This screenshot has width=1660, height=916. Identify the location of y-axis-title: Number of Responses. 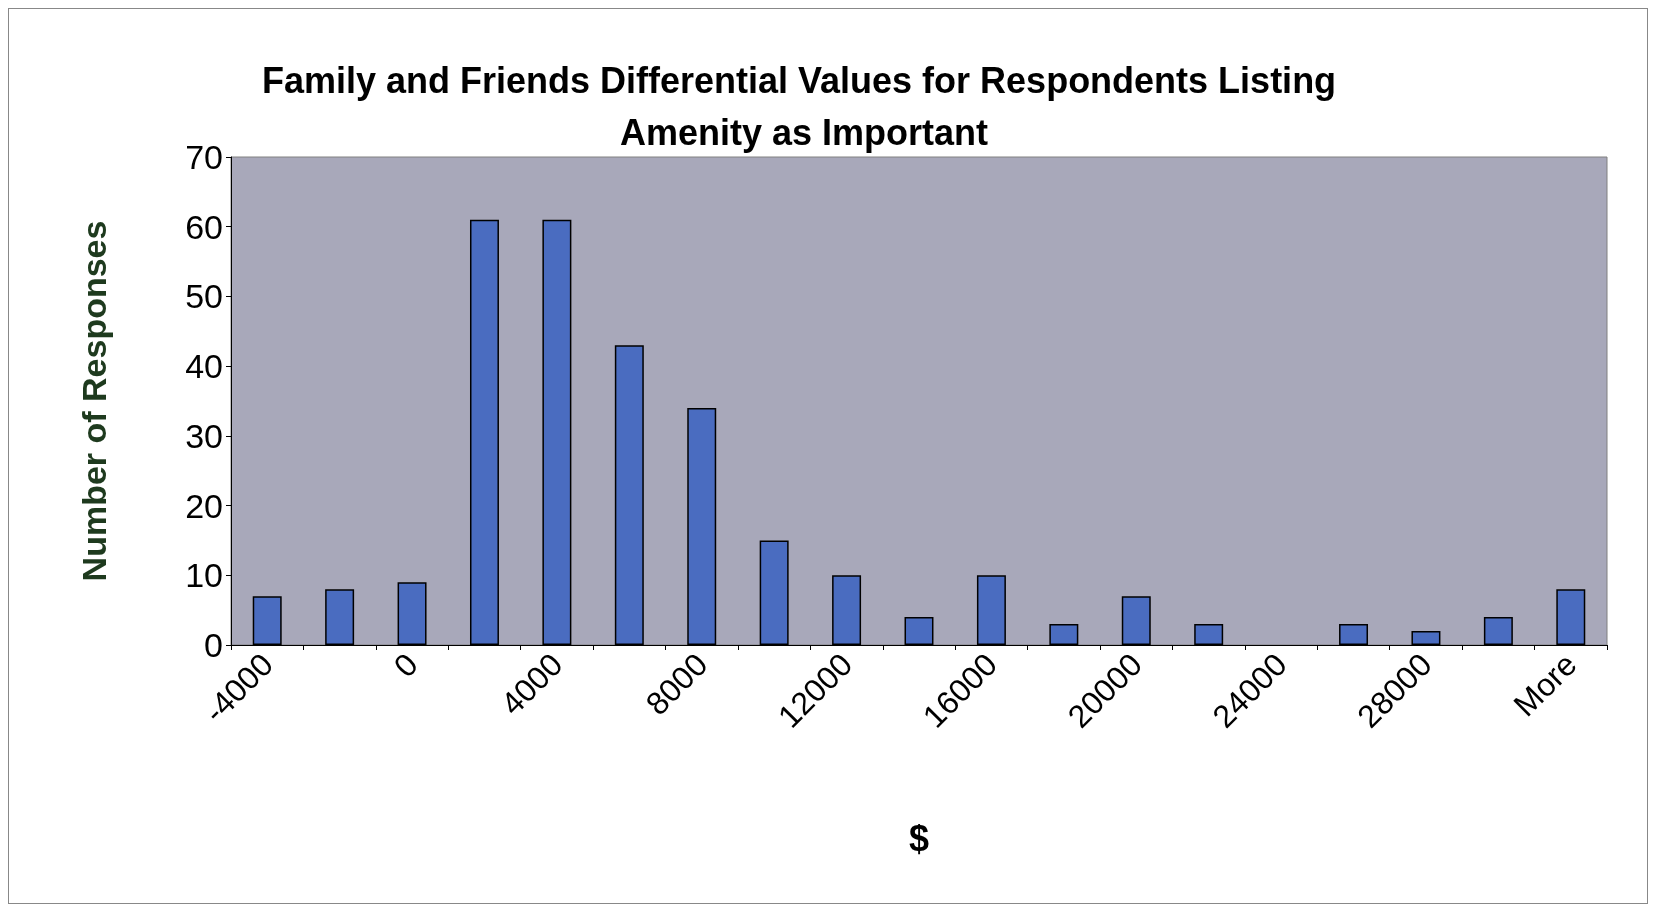
(94, 401).